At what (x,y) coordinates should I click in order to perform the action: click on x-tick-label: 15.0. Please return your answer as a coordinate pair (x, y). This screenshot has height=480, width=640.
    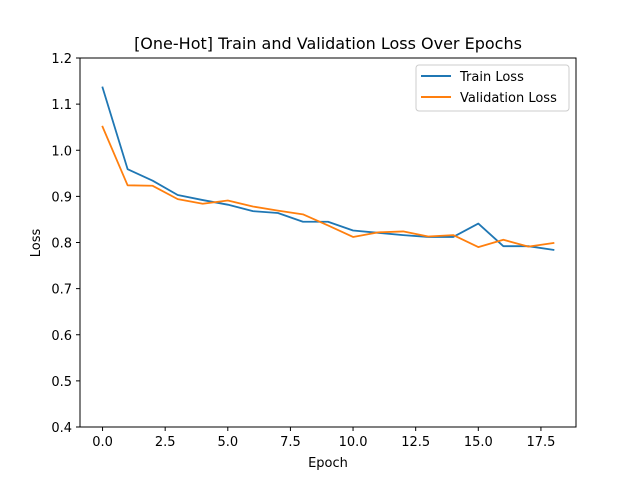
    Looking at the image, I should click on (478, 442).